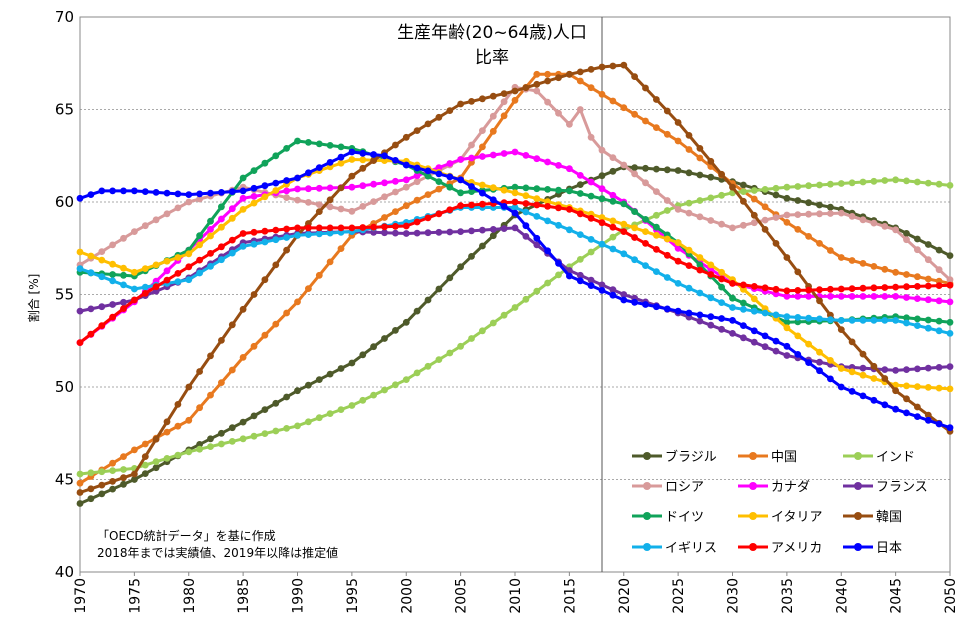 The width and height of the screenshot is (977, 639). Describe the element at coordinates (515, 207) in the screenshot. I see `point-9-2010` at that location.